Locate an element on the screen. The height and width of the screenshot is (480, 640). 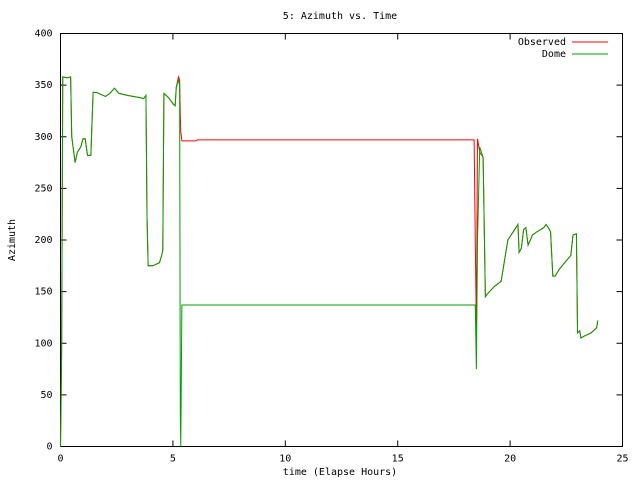
legend-label: Dome is located at coordinates (554, 54).